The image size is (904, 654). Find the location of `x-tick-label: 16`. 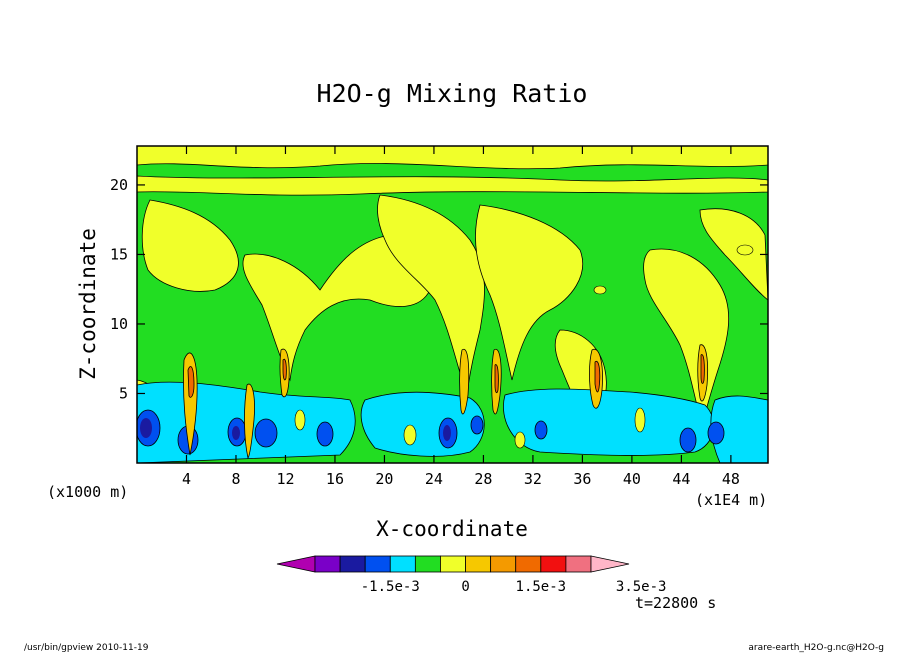

x-tick-label: 16 is located at coordinates (335, 479).